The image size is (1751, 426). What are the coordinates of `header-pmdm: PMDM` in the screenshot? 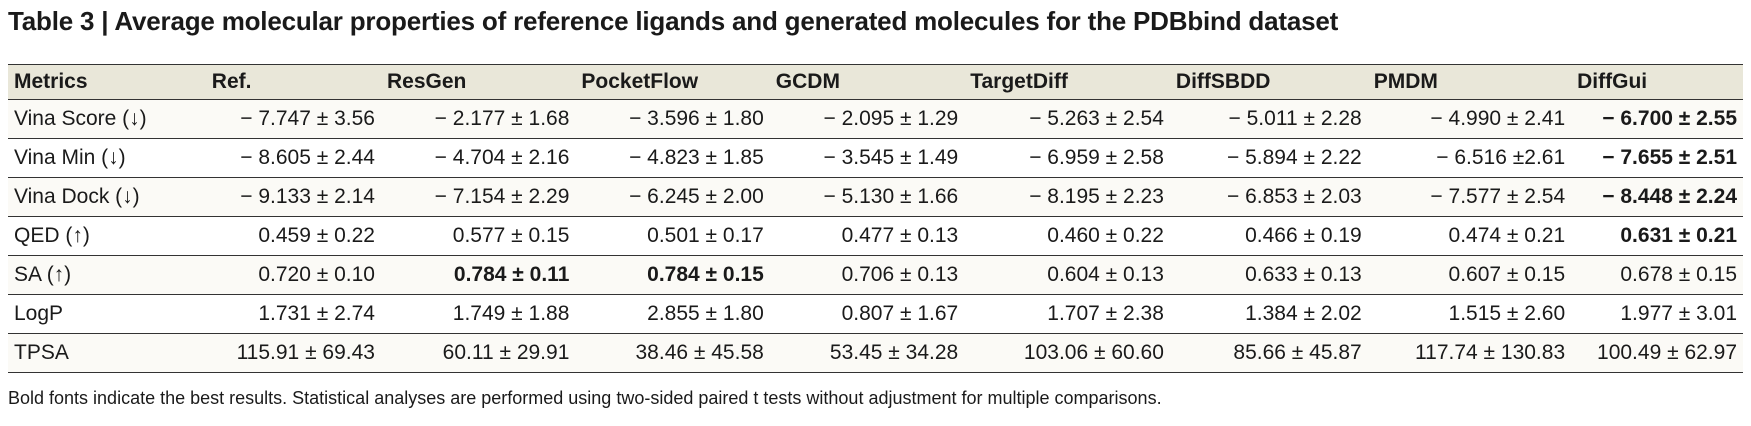 It's located at (1469, 82).